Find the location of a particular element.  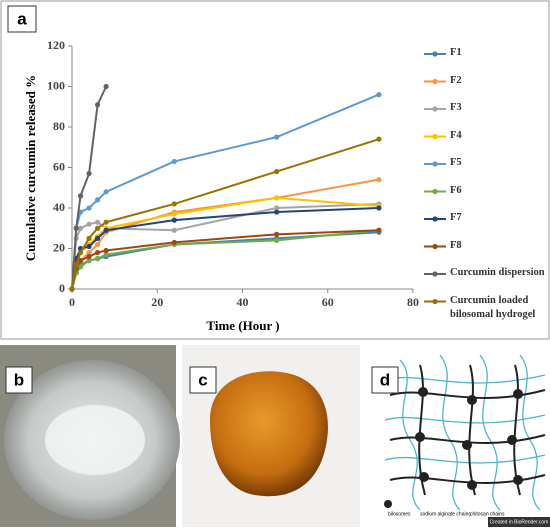

legend-label: F3 is located at coordinates (456, 107).